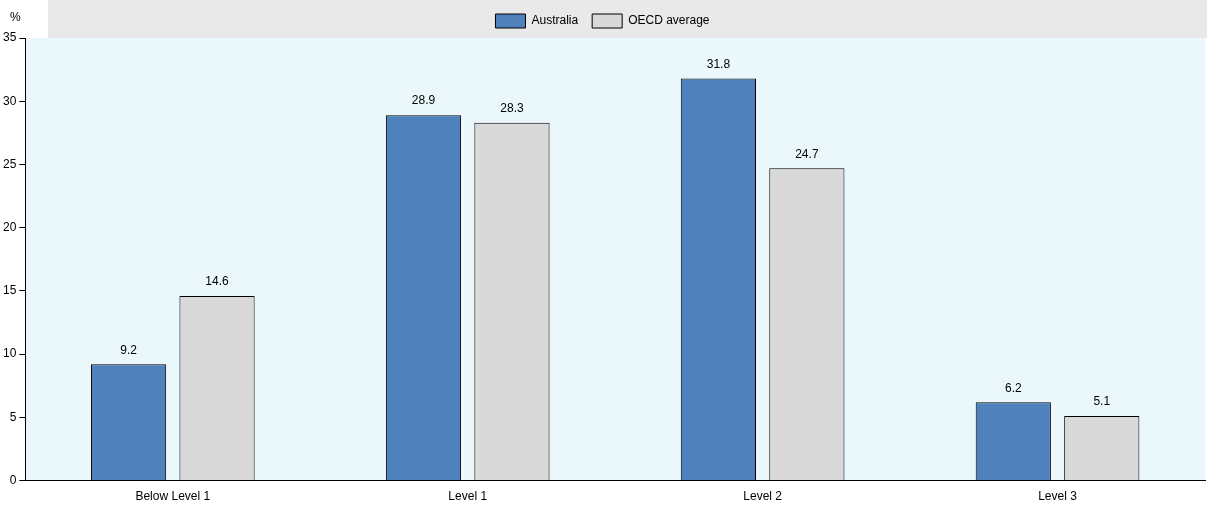 This screenshot has width=1207, height=507. I want to click on data-label: 9.2, so click(129, 349).